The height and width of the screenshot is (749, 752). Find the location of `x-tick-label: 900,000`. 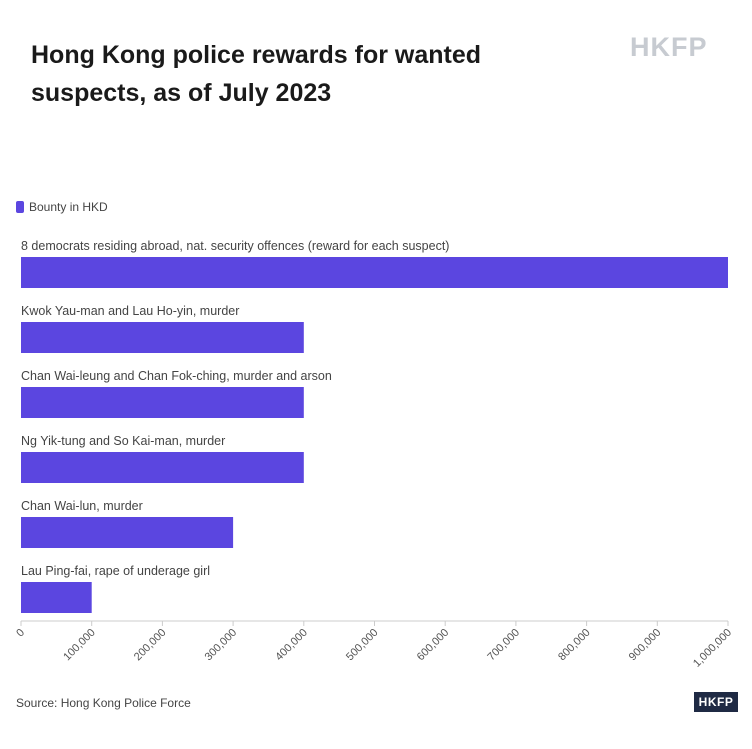

x-tick-label: 900,000 is located at coordinates (645, 645).